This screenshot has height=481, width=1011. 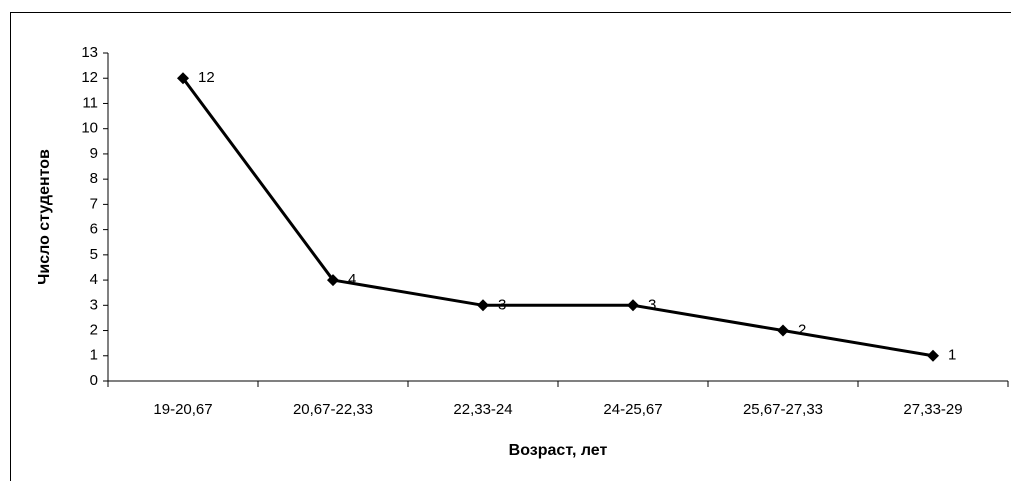 I want to click on y-axis-title: Число студентов, so click(x=44, y=217).